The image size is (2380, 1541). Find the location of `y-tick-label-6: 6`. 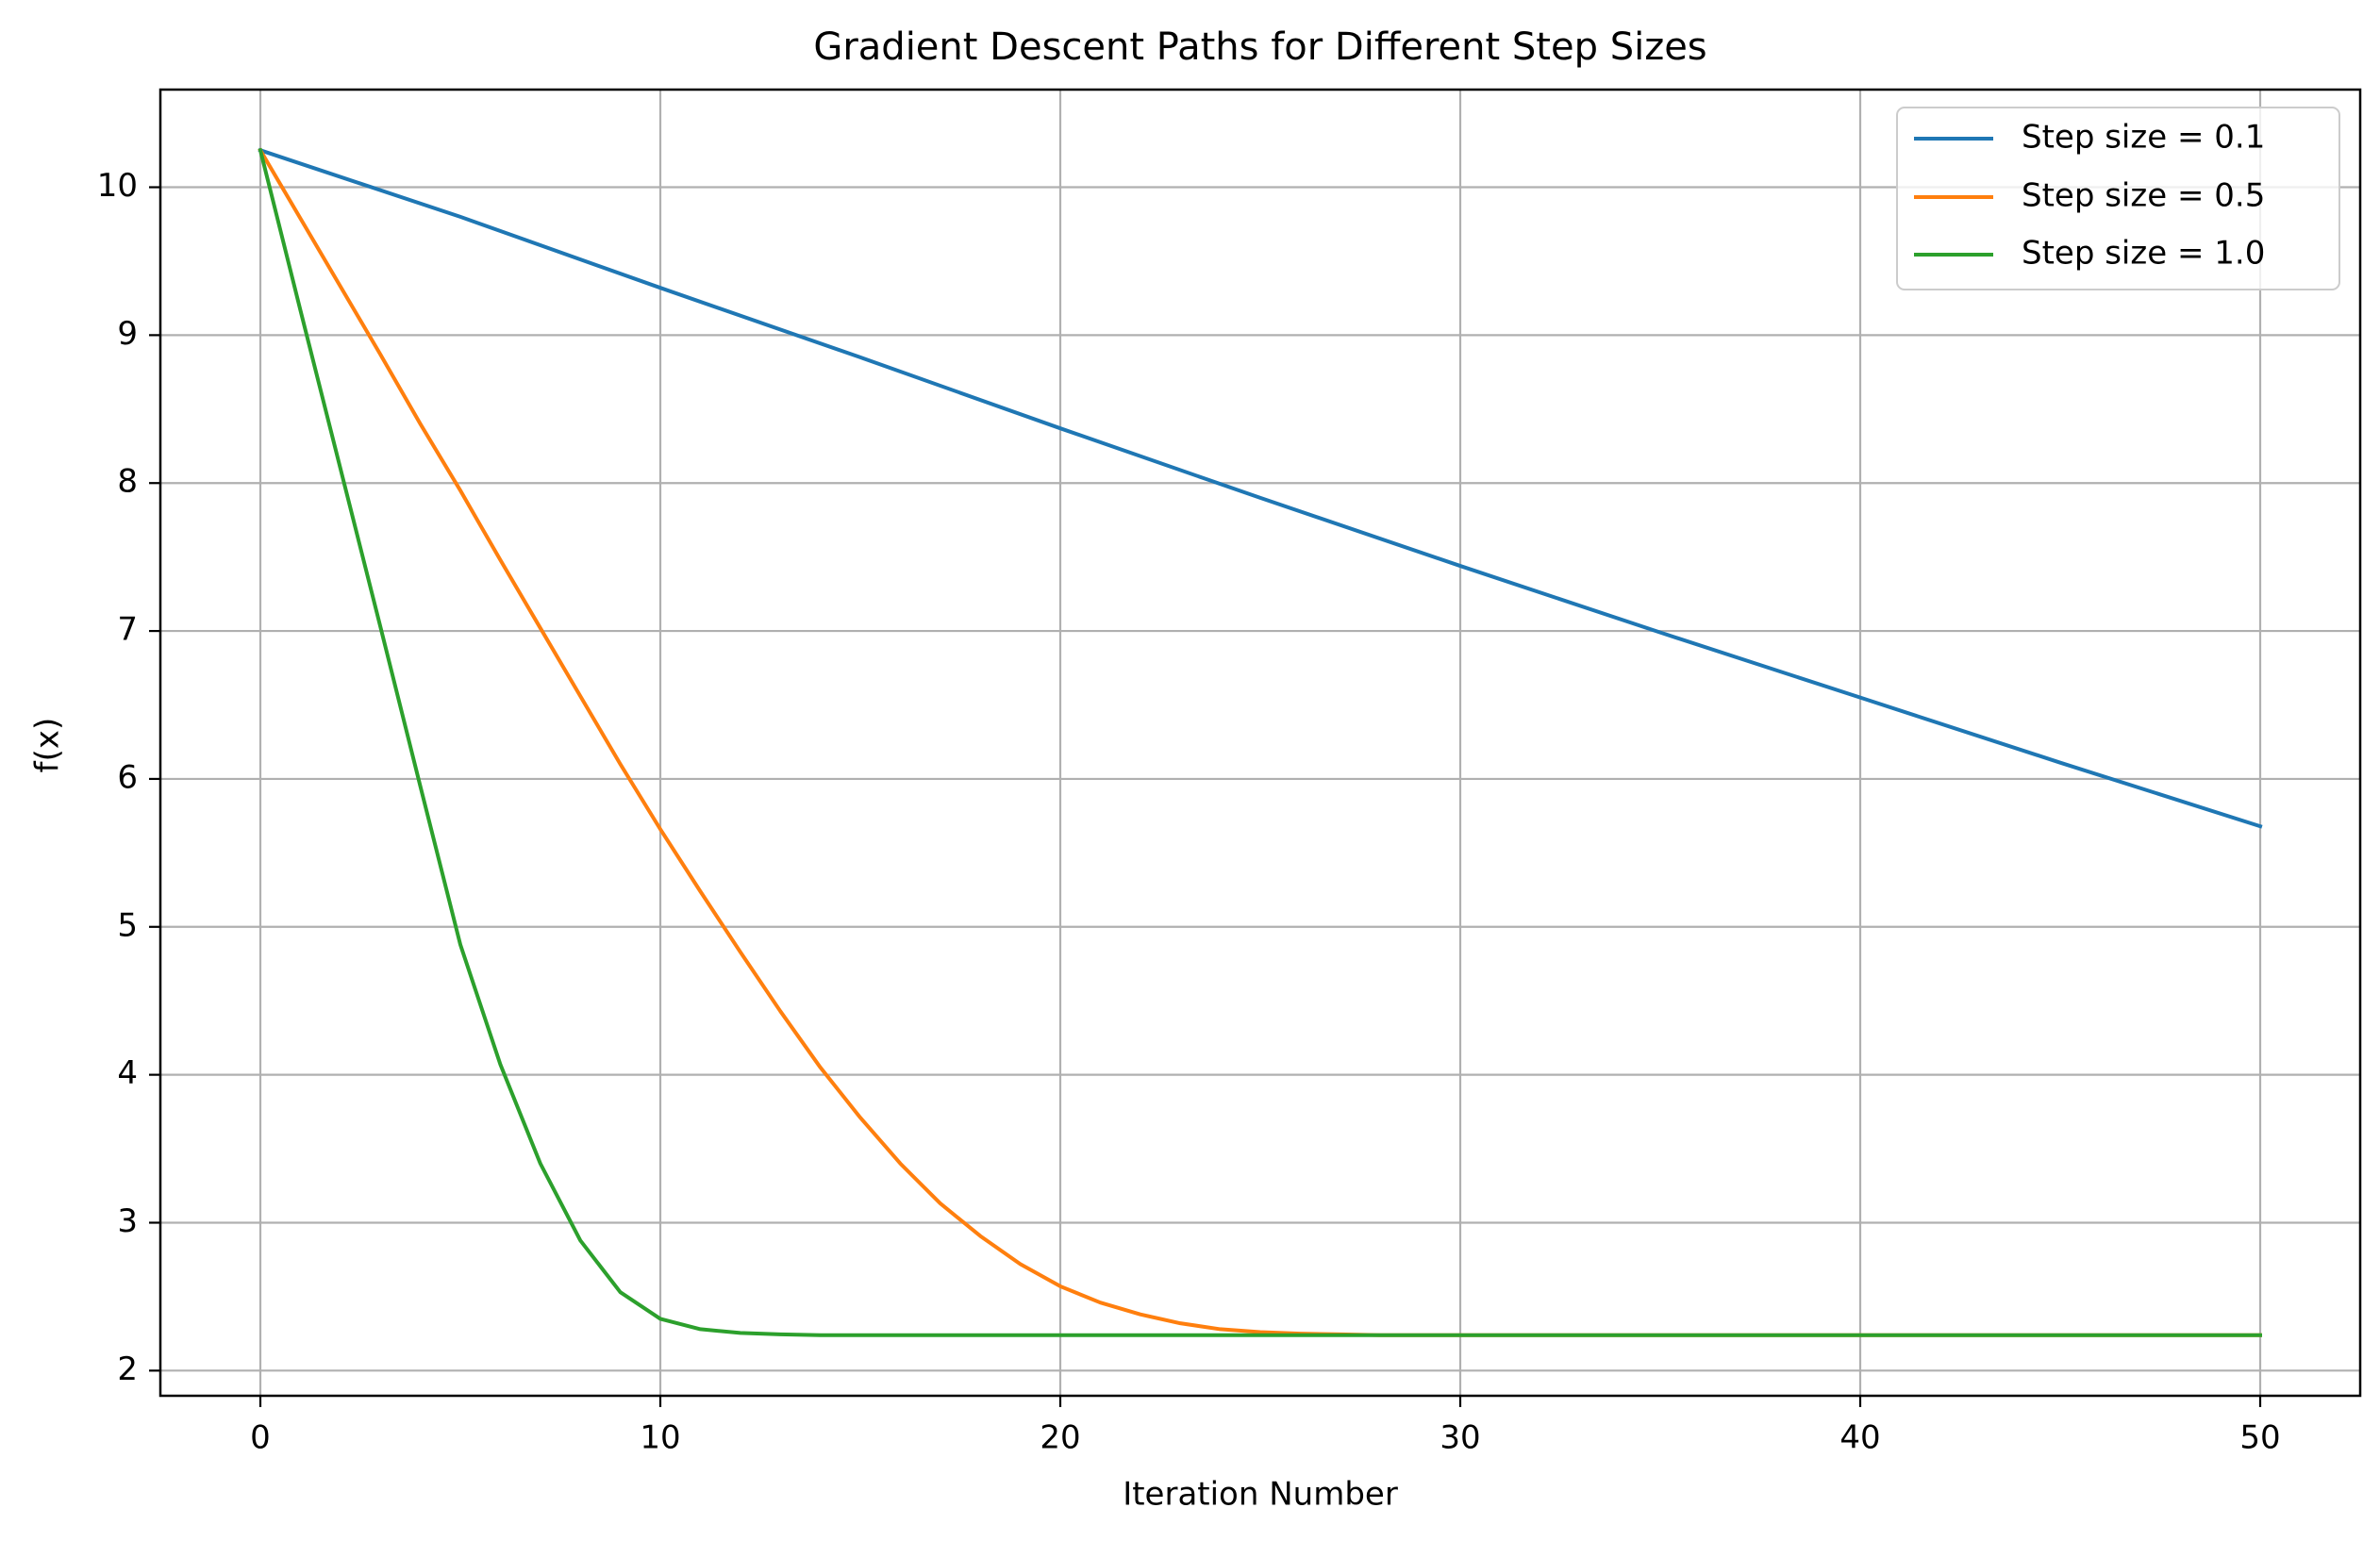

y-tick-label-6: 6 is located at coordinates (127, 777).